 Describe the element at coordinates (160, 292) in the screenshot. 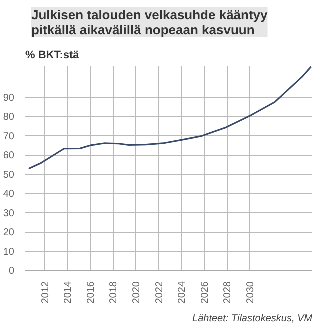

I see `x-tick-label: 2022` at that location.